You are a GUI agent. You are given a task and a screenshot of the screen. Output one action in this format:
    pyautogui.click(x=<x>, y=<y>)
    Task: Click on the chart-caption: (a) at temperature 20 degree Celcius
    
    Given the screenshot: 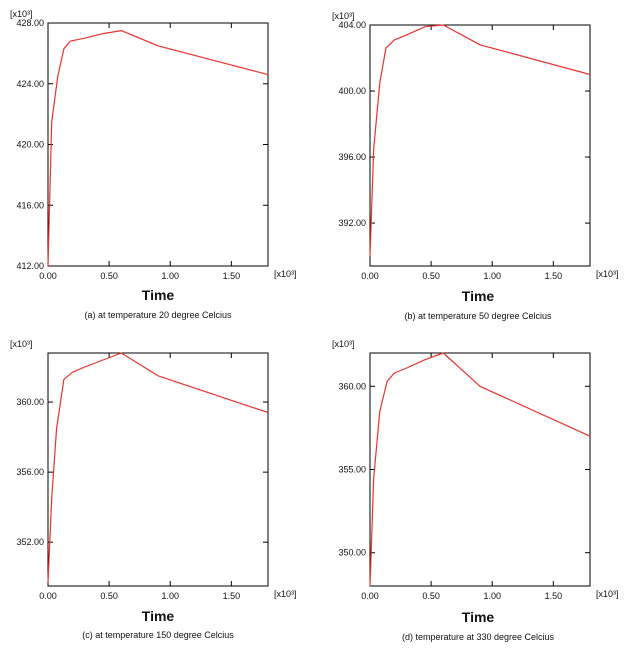 What is the action you would take?
    pyautogui.click(x=158, y=315)
    